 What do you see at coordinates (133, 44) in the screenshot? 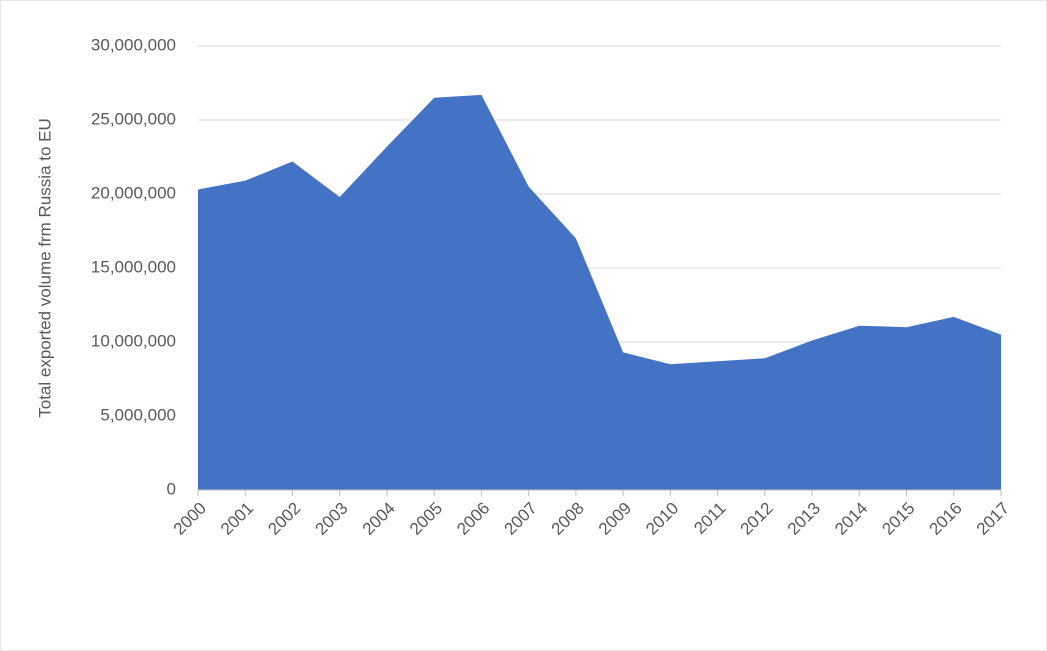
I see `y-tick-label: 30,000,000` at bounding box center [133, 44].